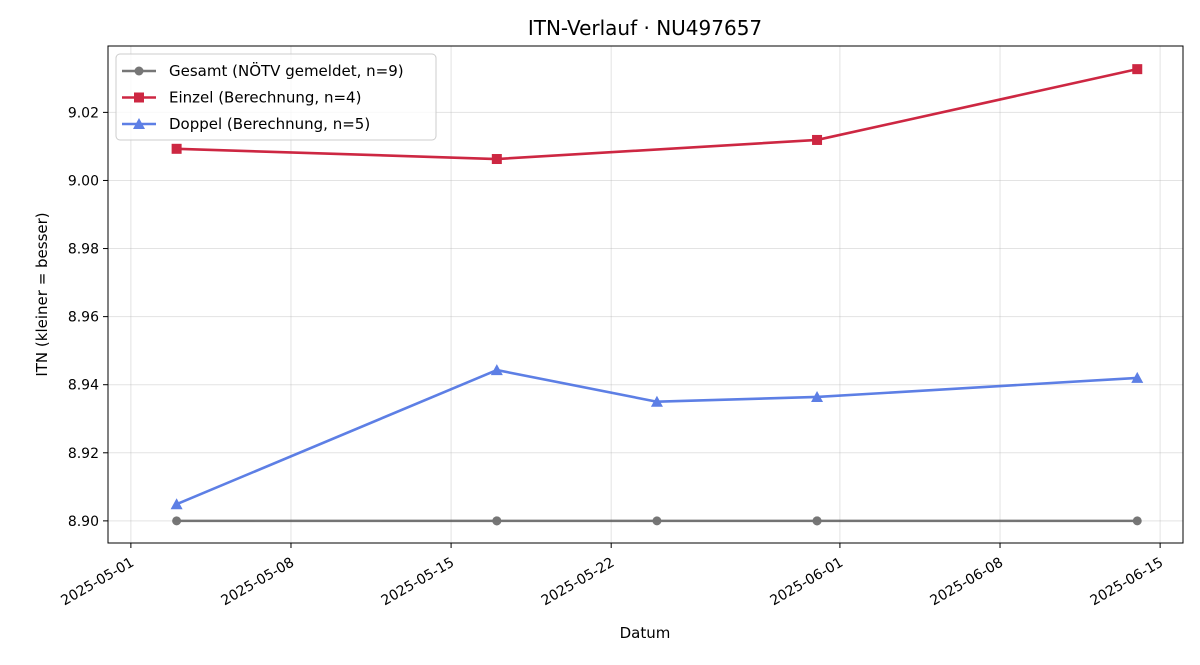  I want to click on y-tick-label: 8.98, so click(83, 250).